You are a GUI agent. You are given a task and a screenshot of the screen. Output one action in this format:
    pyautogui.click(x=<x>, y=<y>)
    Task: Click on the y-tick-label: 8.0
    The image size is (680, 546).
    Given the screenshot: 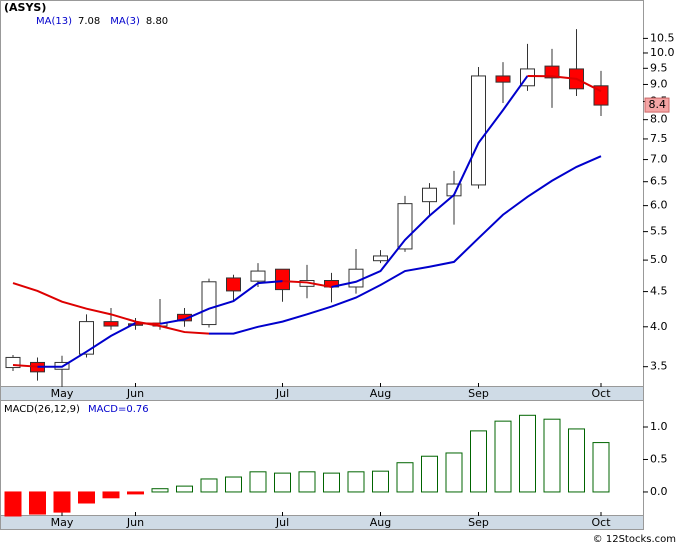 What is the action you would take?
    pyautogui.click(x=659, y=119)
    